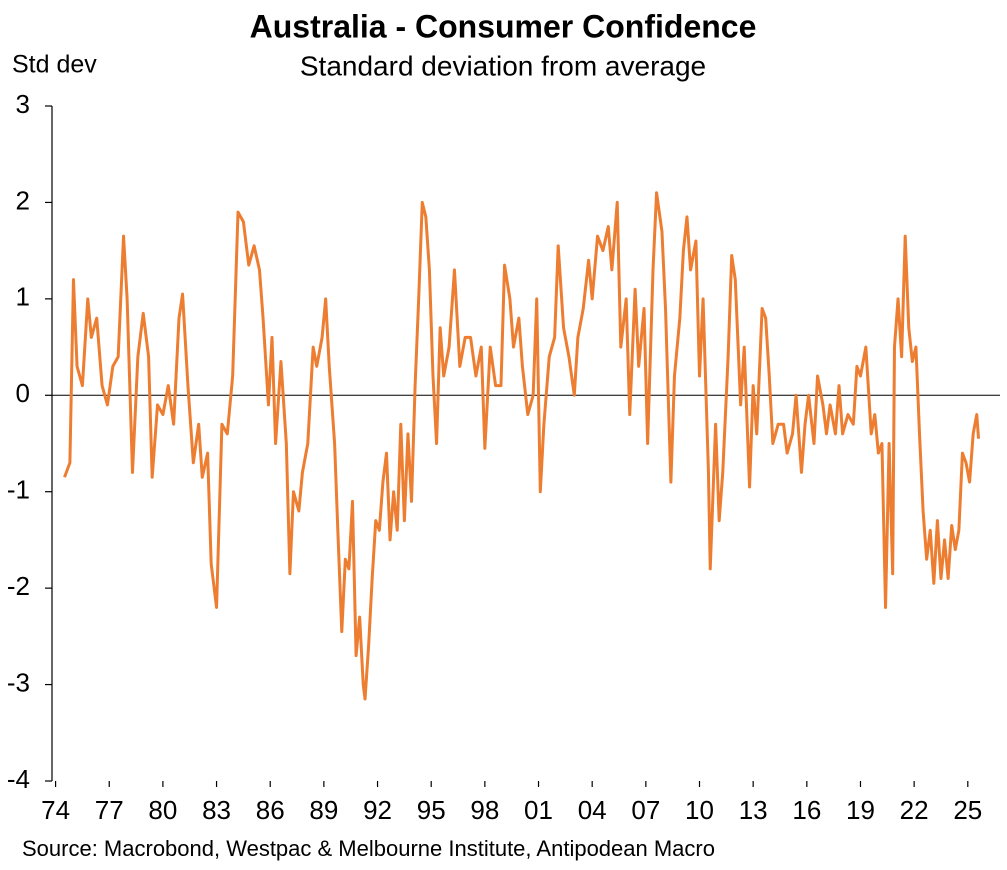  Describe the element at coordinates (538, 810) in the screenshot. I see `x-tick-label: 01` at that location.